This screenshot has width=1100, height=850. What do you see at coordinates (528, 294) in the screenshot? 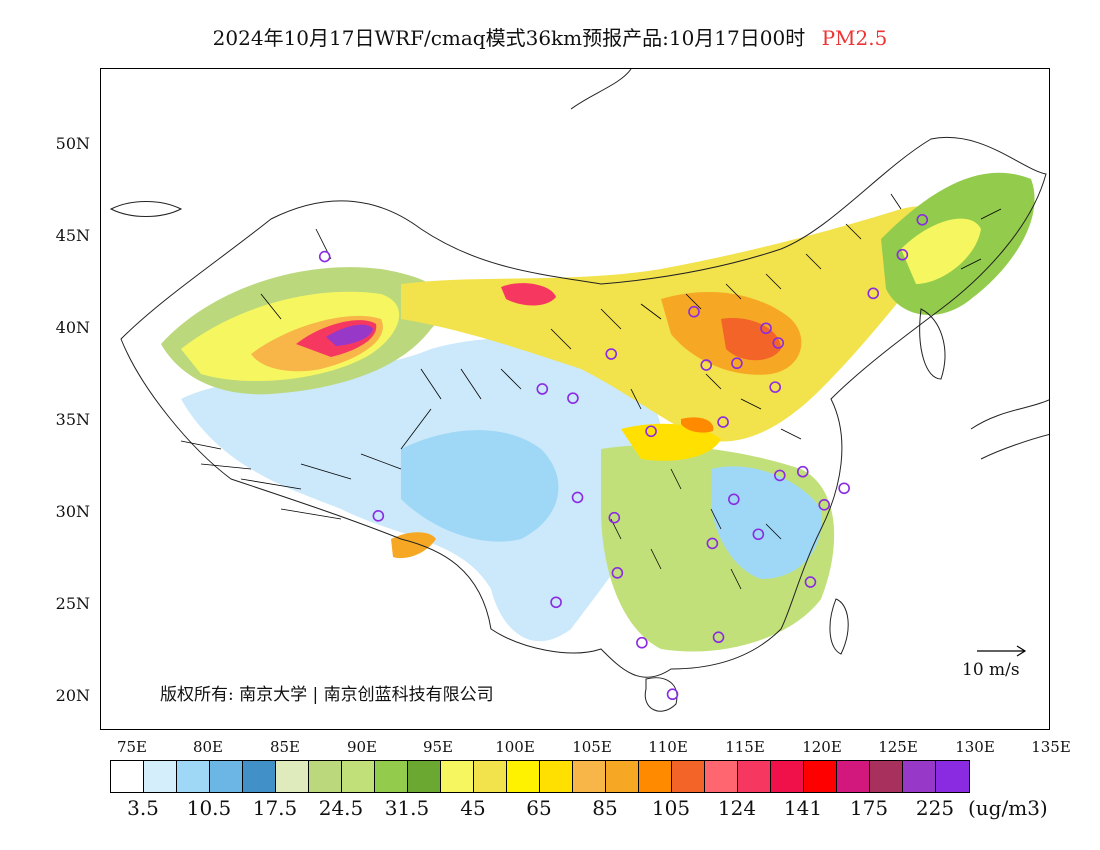
I see `field-mongolia-red` at bounding box center [528, 294].